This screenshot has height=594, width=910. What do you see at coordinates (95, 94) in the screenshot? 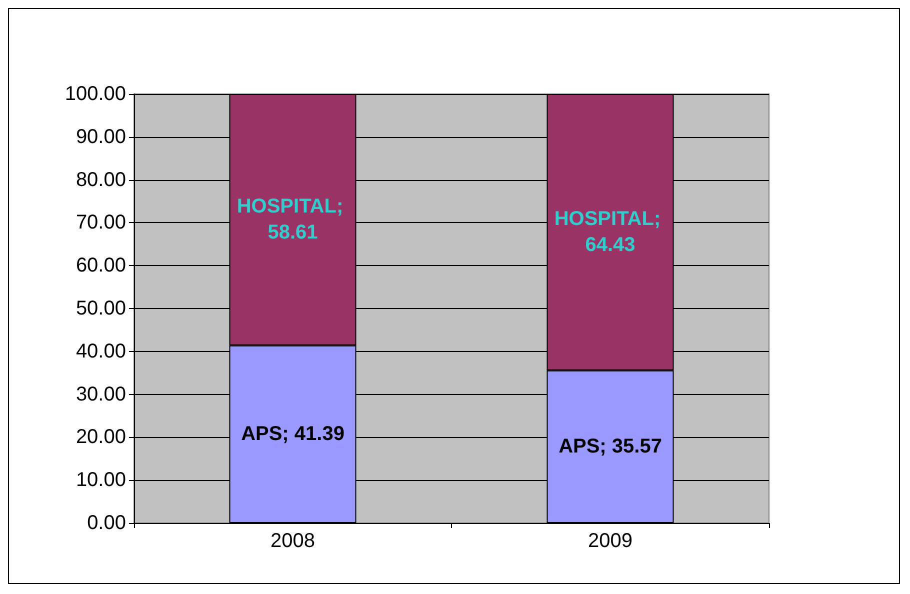
I see `y-tick-label: 100.00` at bounding box center [95, 94].